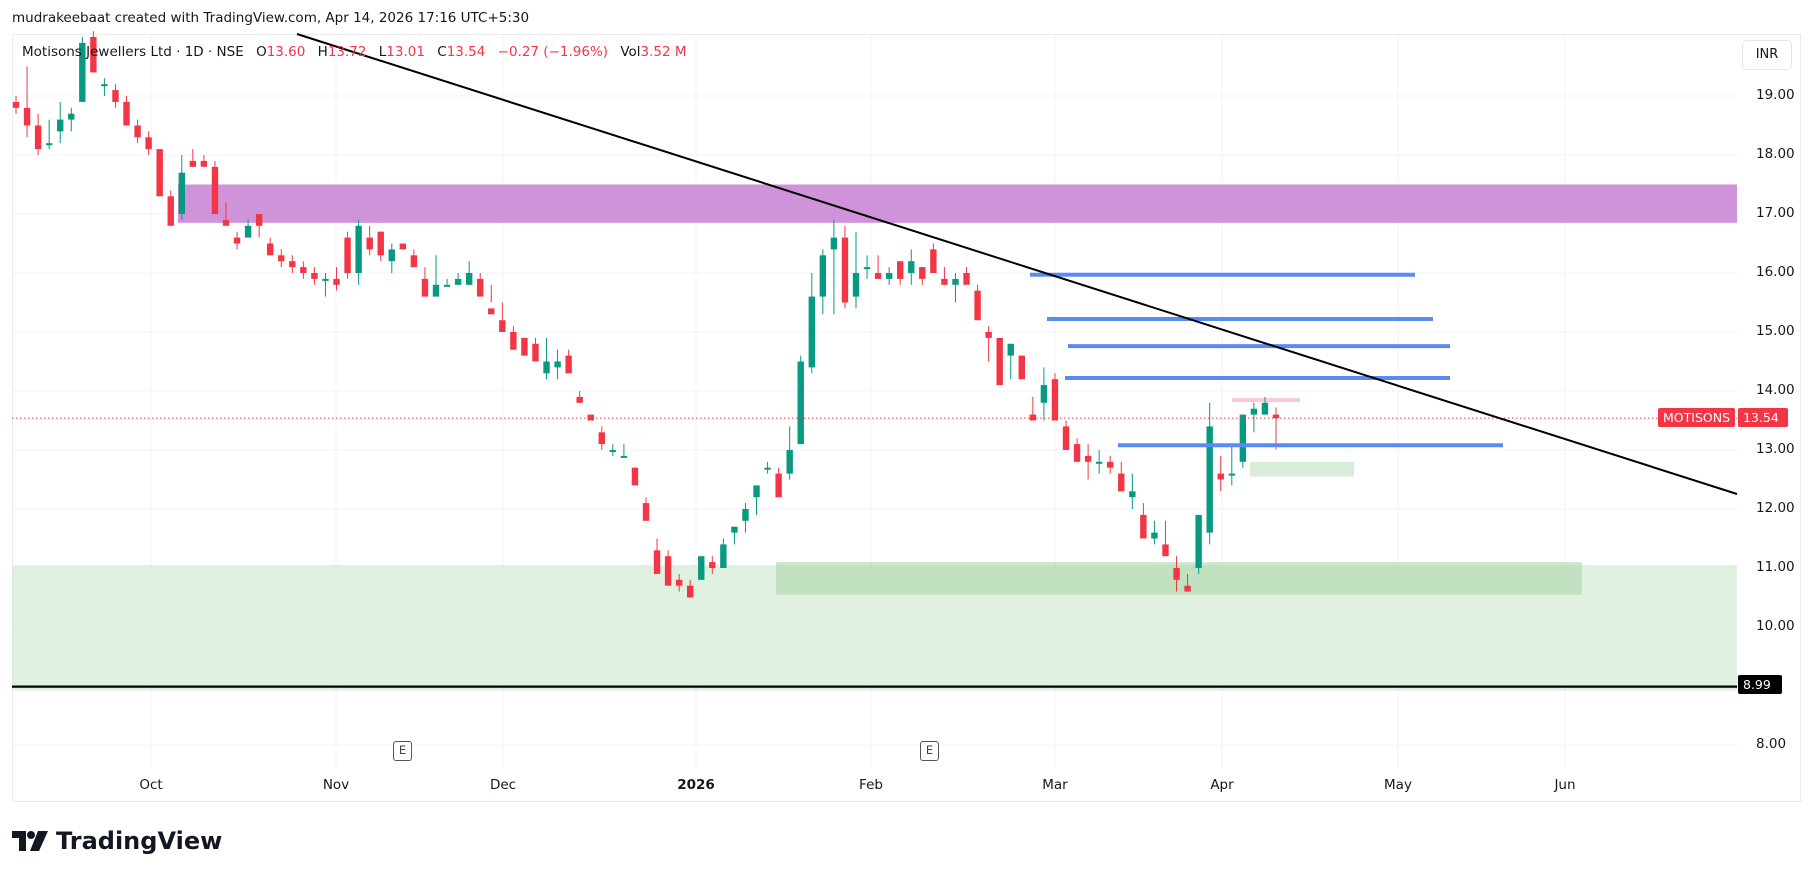 Image resolution: width=1815 pixels, height=877 pixels. Describe the element at coordinates (1763, 417) in the screenshot. I see `last-price-tag: 13.54` at that location.